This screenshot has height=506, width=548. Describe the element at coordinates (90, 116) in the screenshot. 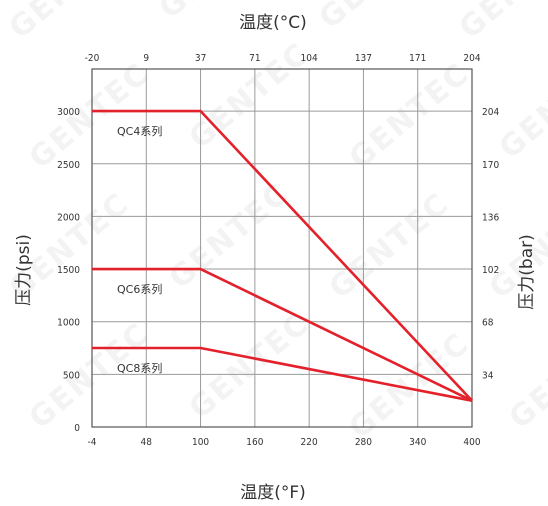

I see `watermark-text-4: GENTEC` at that location.